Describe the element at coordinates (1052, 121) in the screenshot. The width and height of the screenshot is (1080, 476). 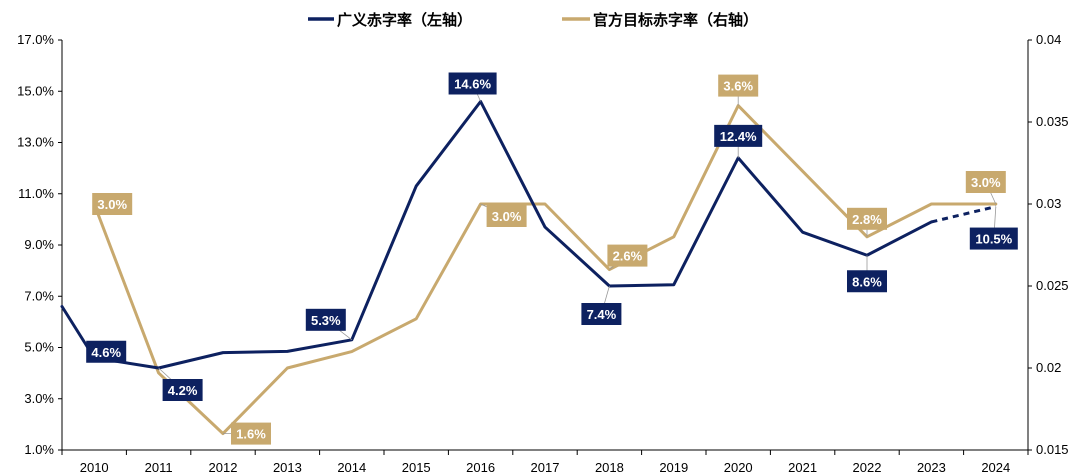
I see `y-right-tick-label: 0.035` at that location.